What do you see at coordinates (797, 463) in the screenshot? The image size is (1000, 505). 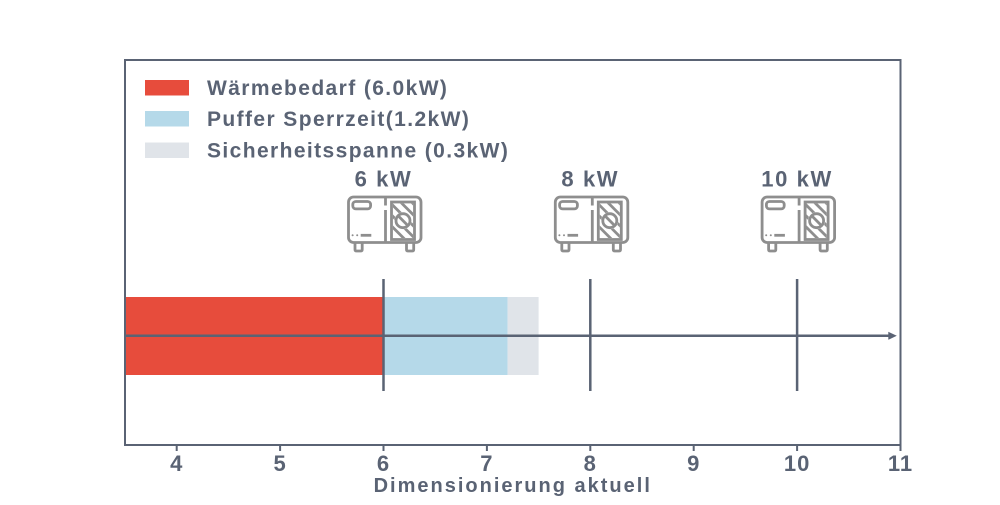 I see `svg-text: 10` at bounding box center [797, 463].